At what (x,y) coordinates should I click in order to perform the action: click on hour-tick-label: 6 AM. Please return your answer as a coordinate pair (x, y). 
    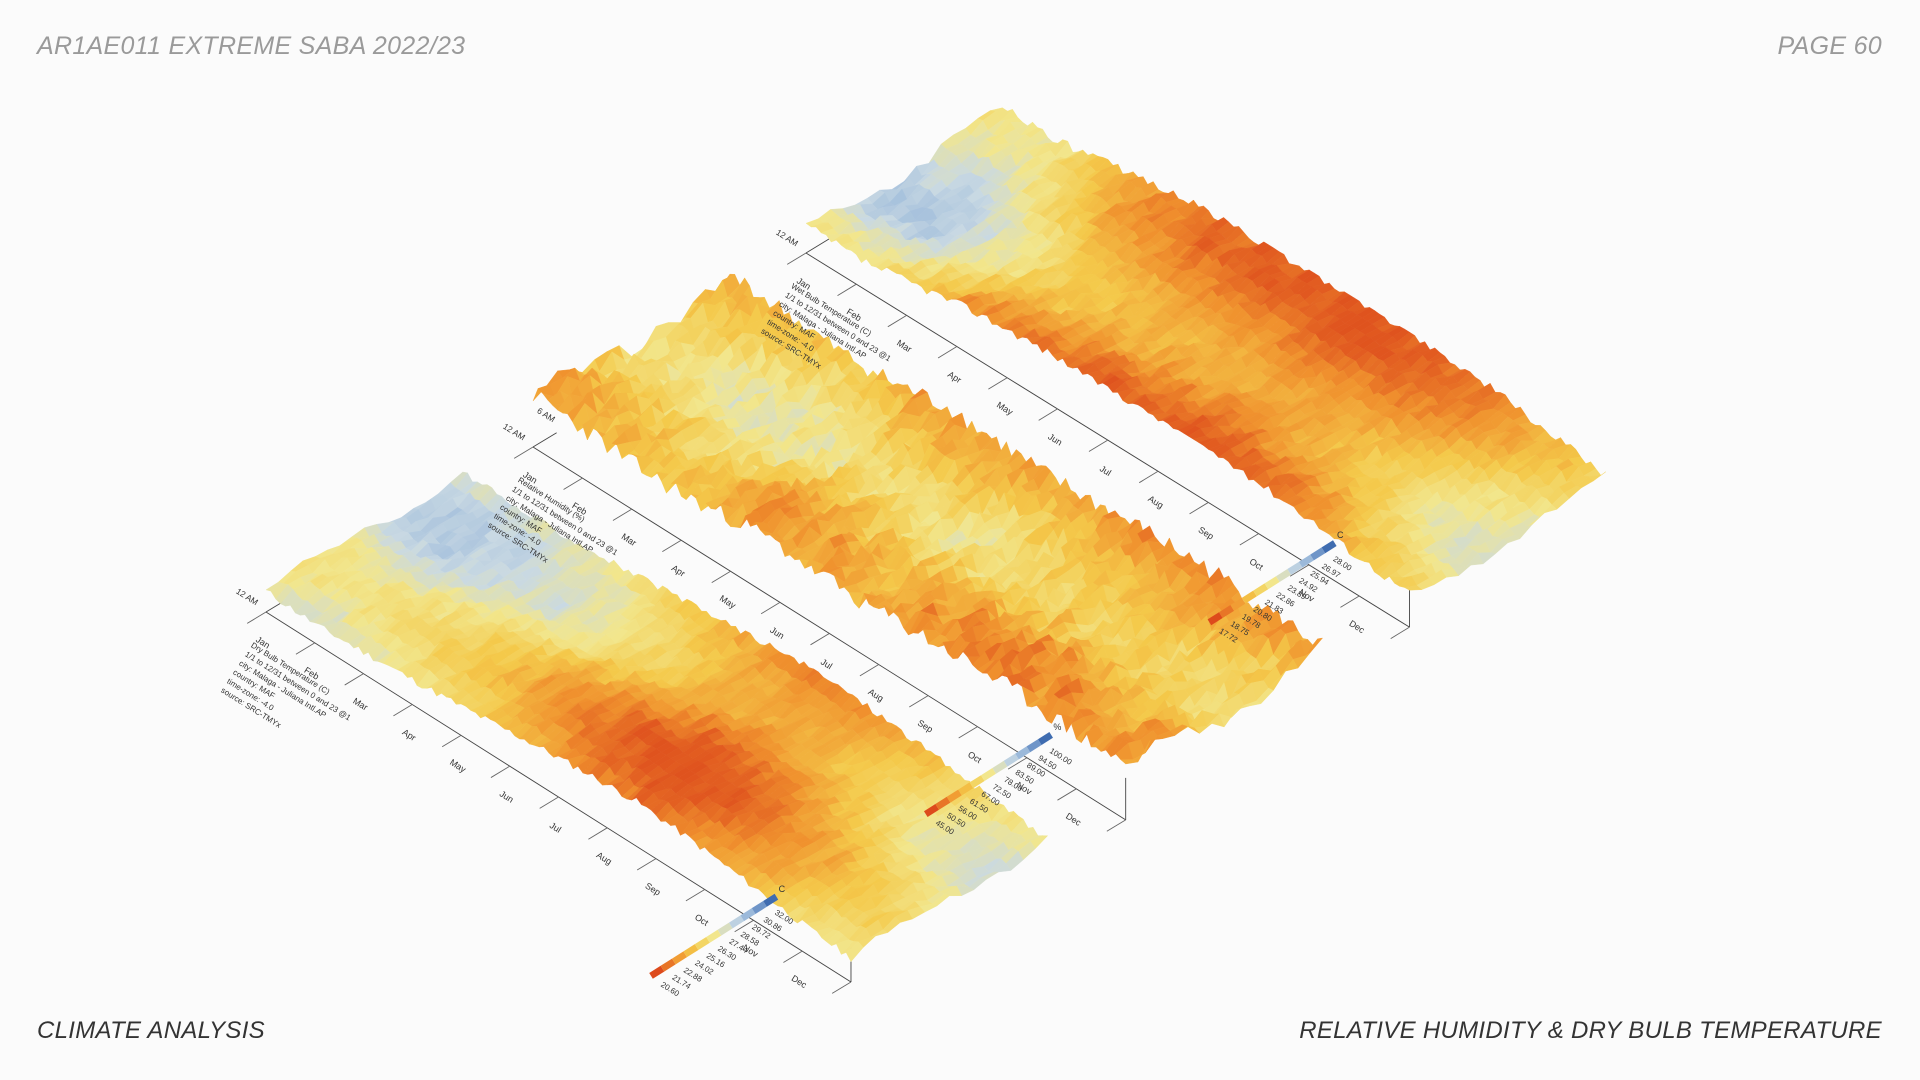
    Looking at the image, I should click on (546, 414).